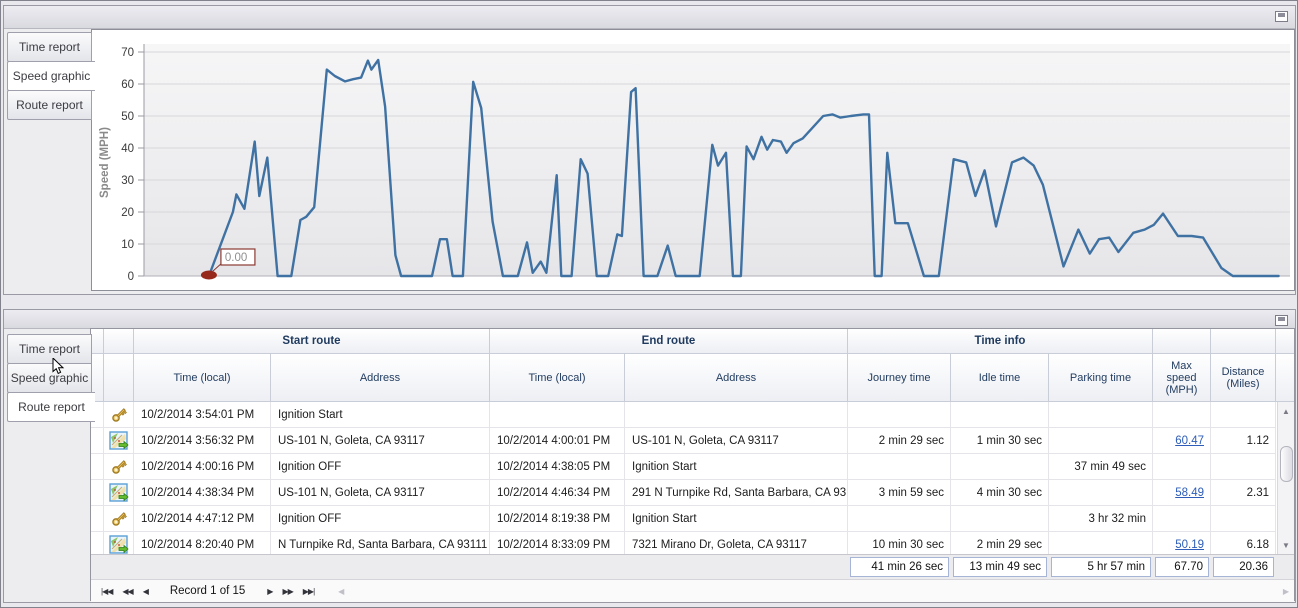  I want to click on hscroll-left-icon: ◀, so click(341, 591).